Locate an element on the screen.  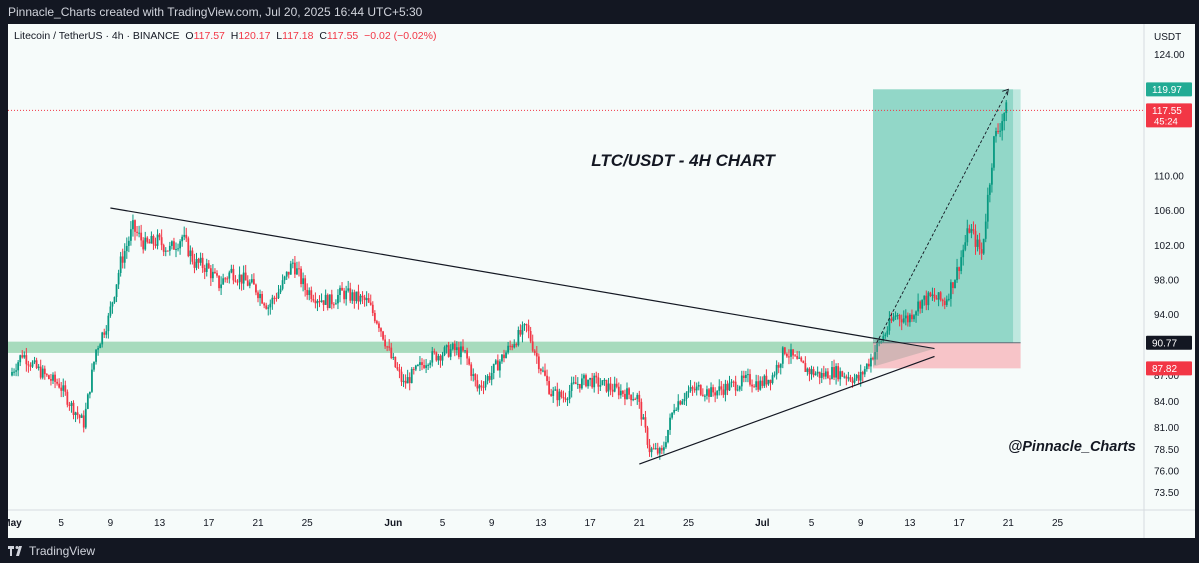
y-tick-label: 76.00 is located at coordinates (1166, 471).